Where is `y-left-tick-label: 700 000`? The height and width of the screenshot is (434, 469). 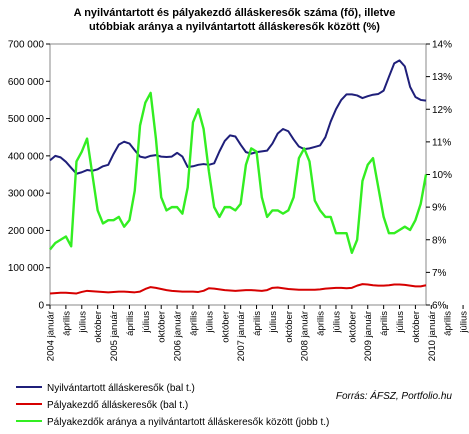
y-left-tick-label: 700 000 is located at coordinates (26, 45).